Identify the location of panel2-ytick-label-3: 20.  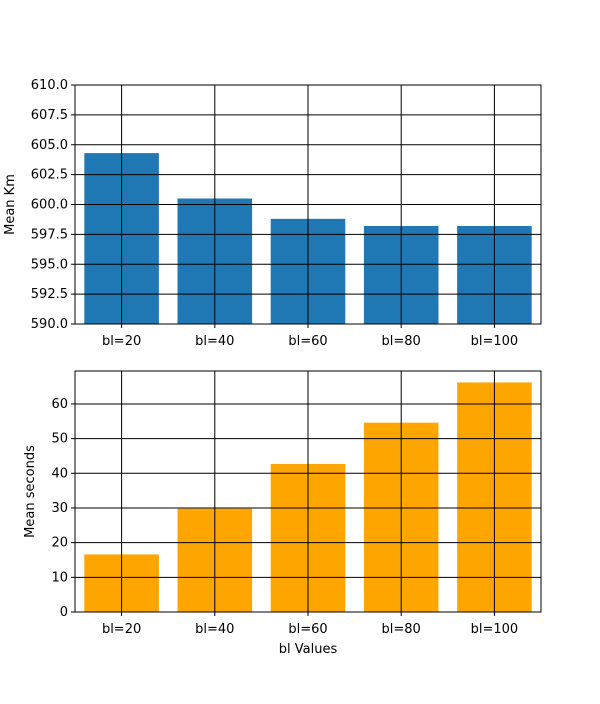
(59, 543).